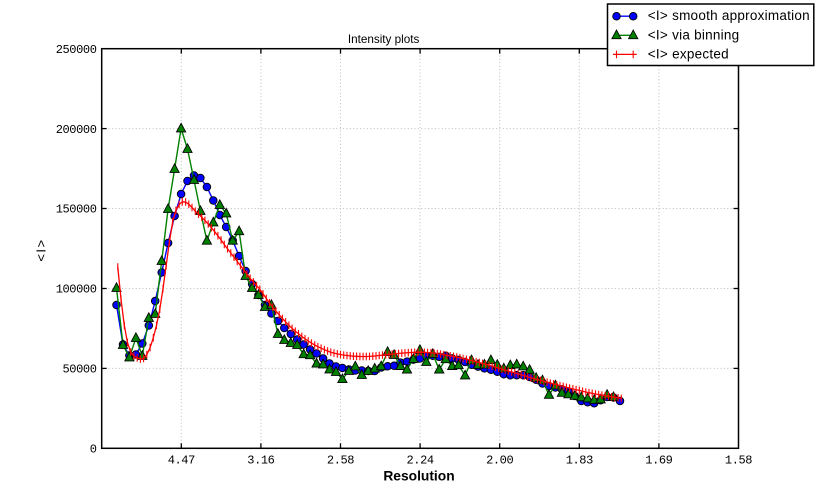 Image resolution: width=817 pixels, height=497 pixels. I want to click on svg-text: 2.00, so click(499, 461).